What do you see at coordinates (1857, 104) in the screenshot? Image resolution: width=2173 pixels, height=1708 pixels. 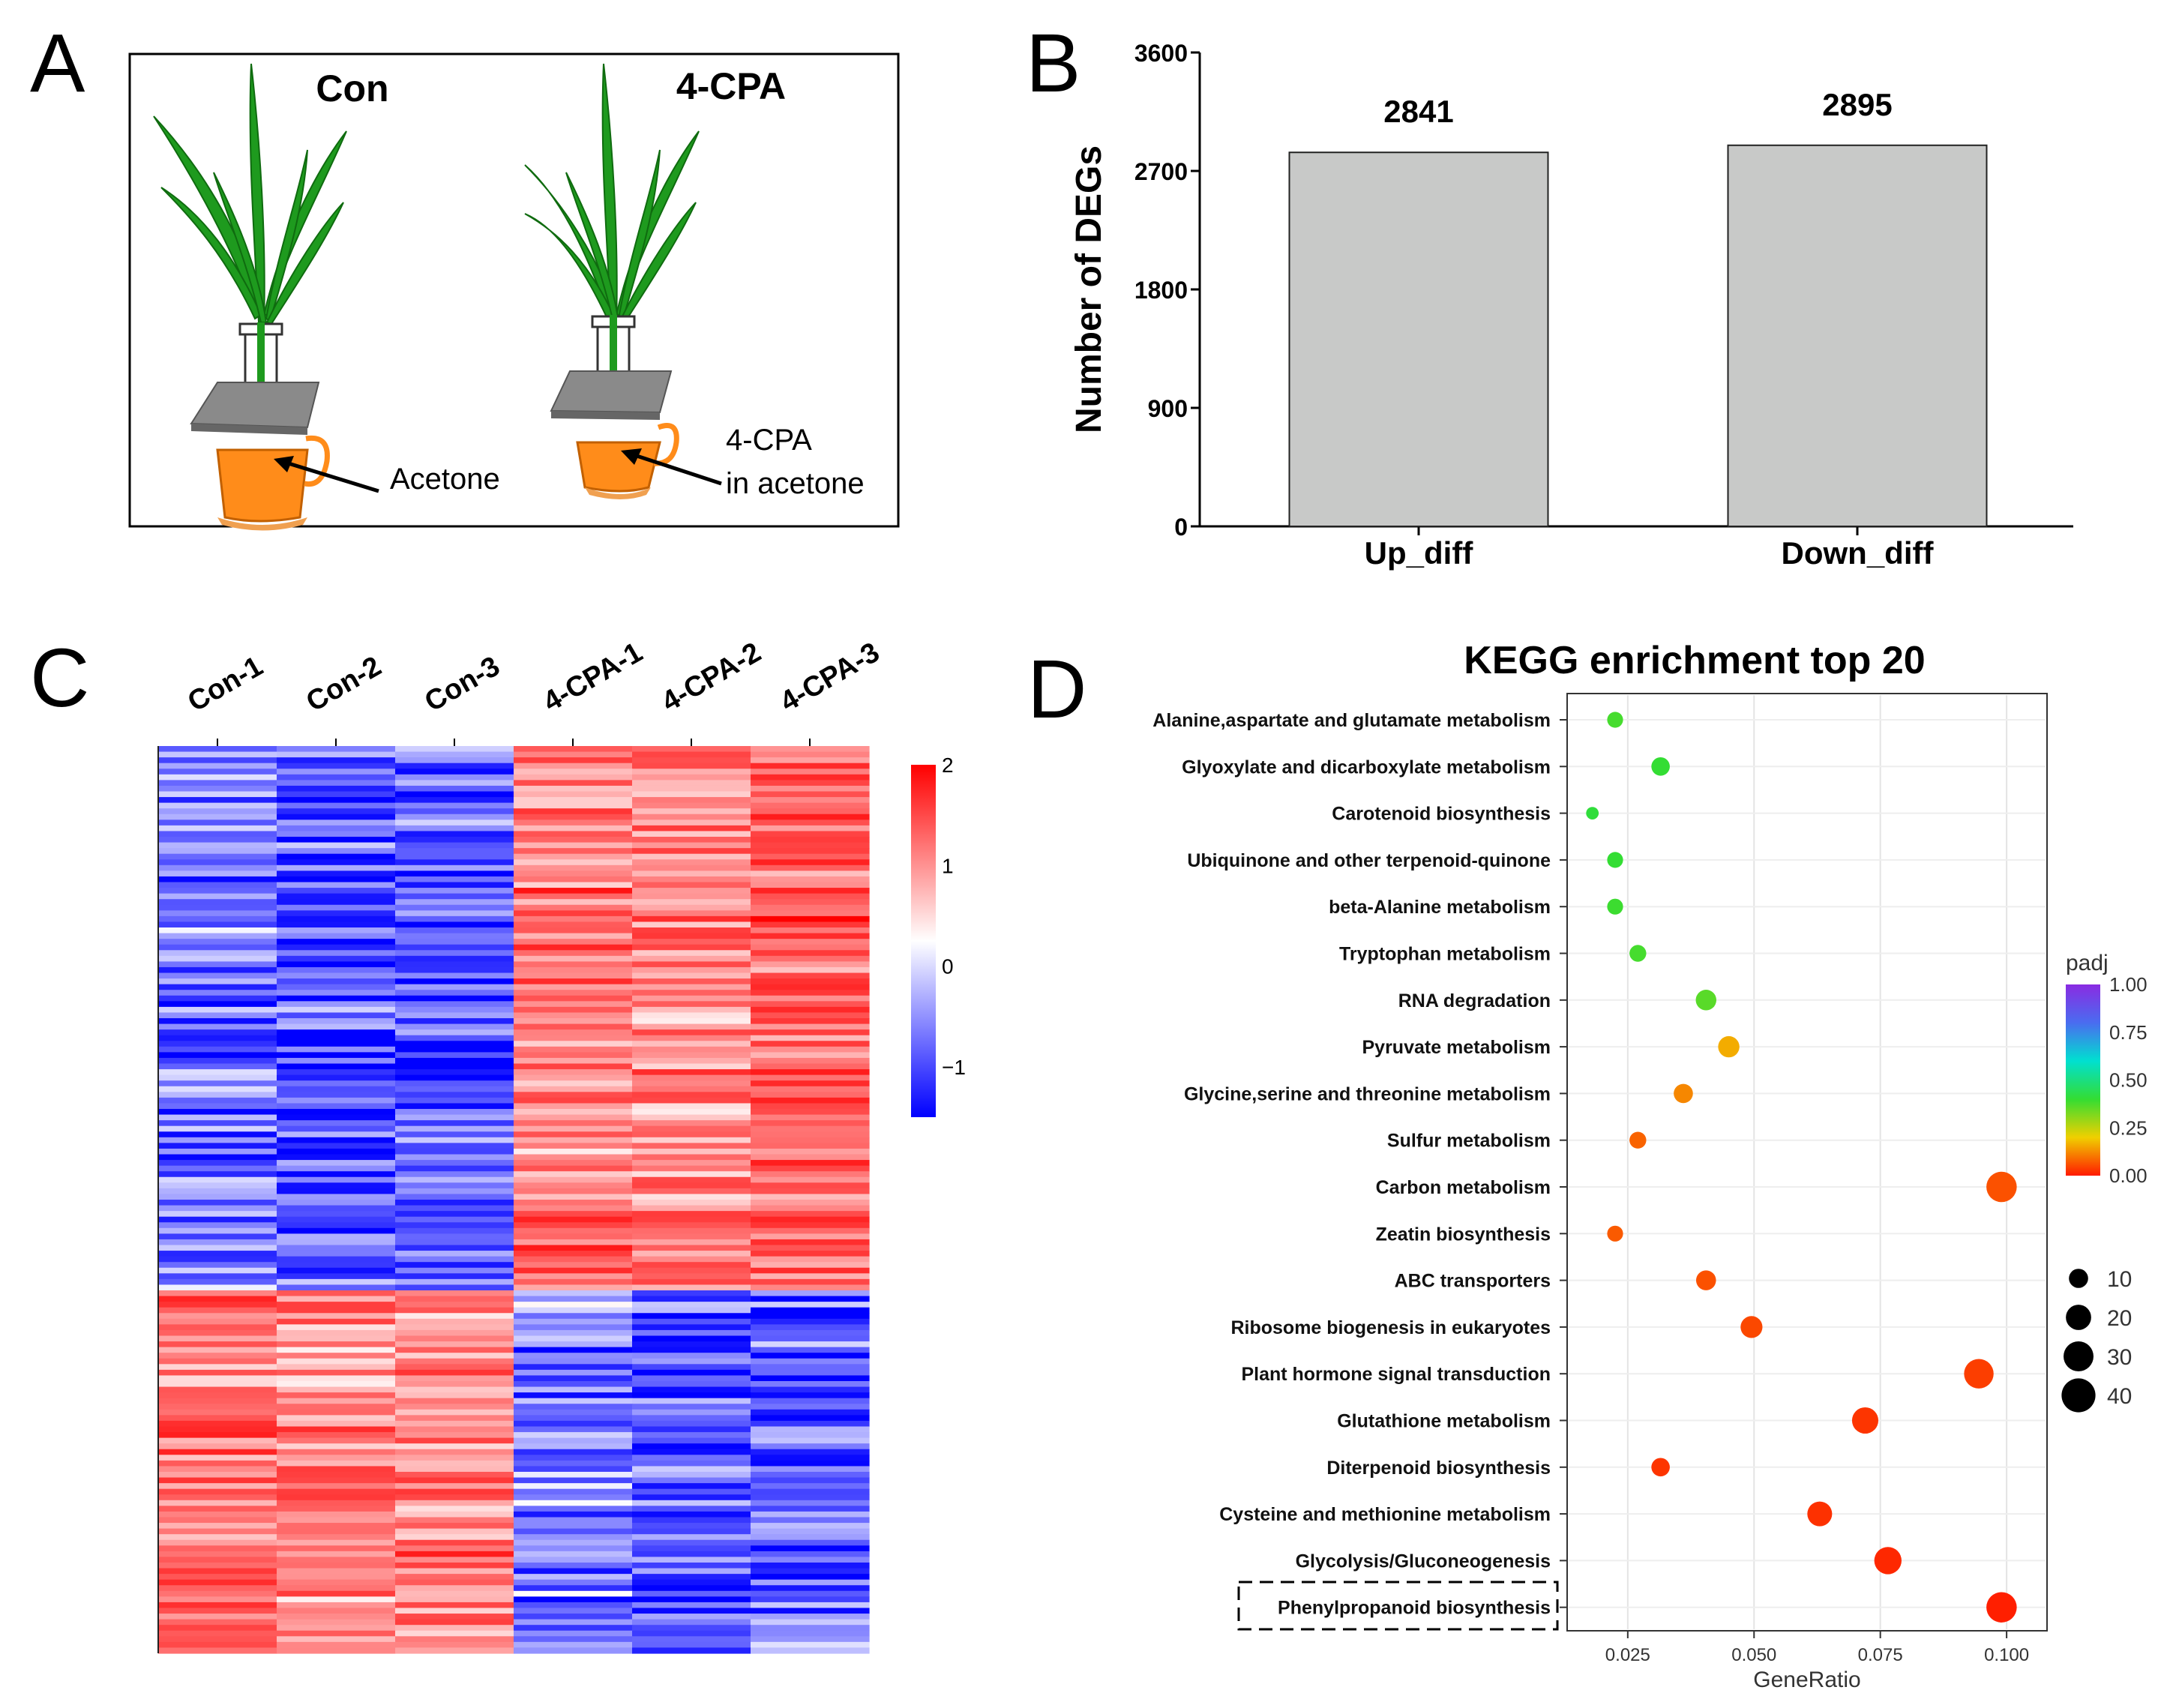 I see `bar-data-label: 2895` at bounding box center [1857, 104].